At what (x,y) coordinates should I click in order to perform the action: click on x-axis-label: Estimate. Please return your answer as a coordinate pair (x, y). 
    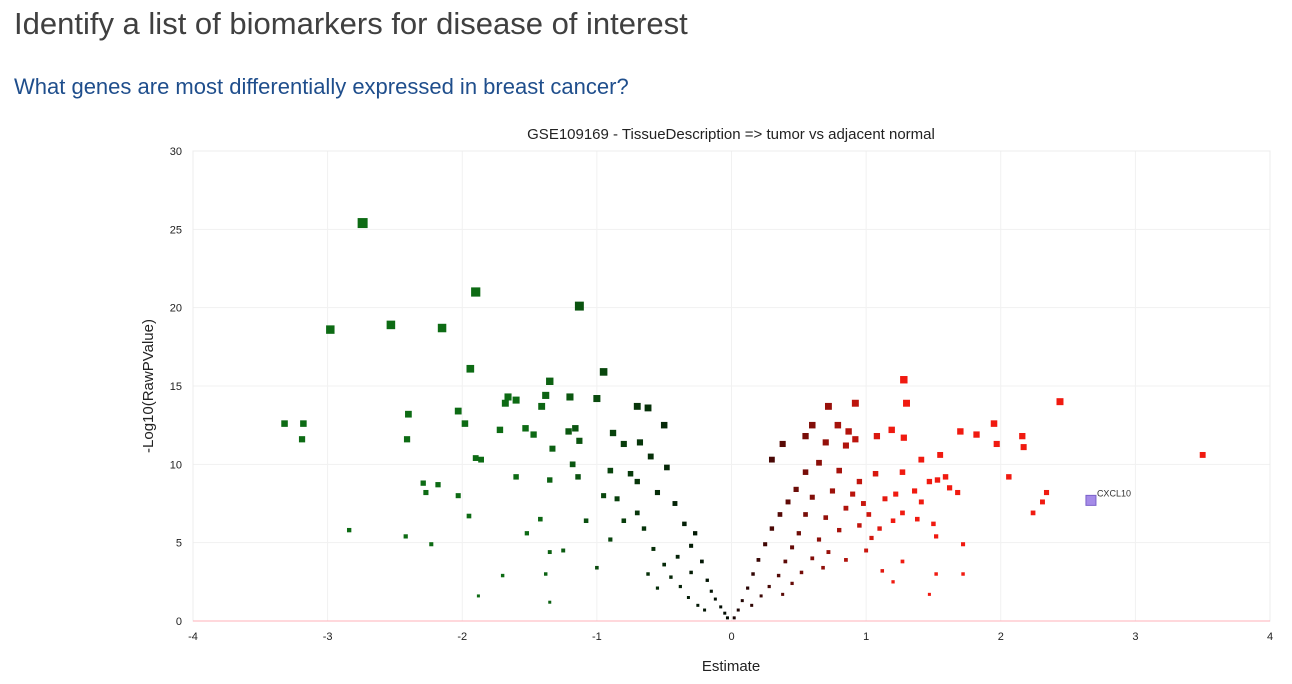
    Looking at the image, I should click on (731, 666).